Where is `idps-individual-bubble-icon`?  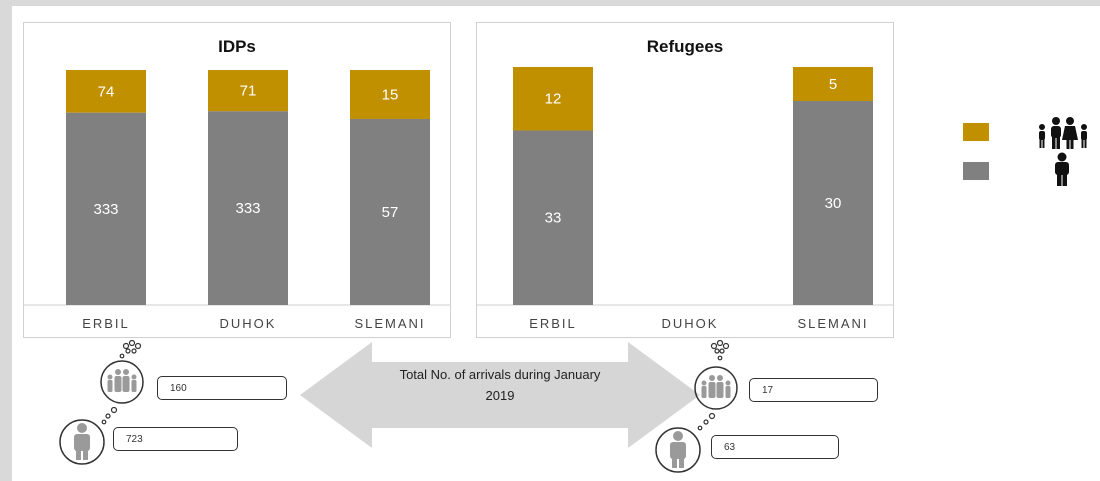
idps-individual-bubble-icon is located at coordinates (88, 435).